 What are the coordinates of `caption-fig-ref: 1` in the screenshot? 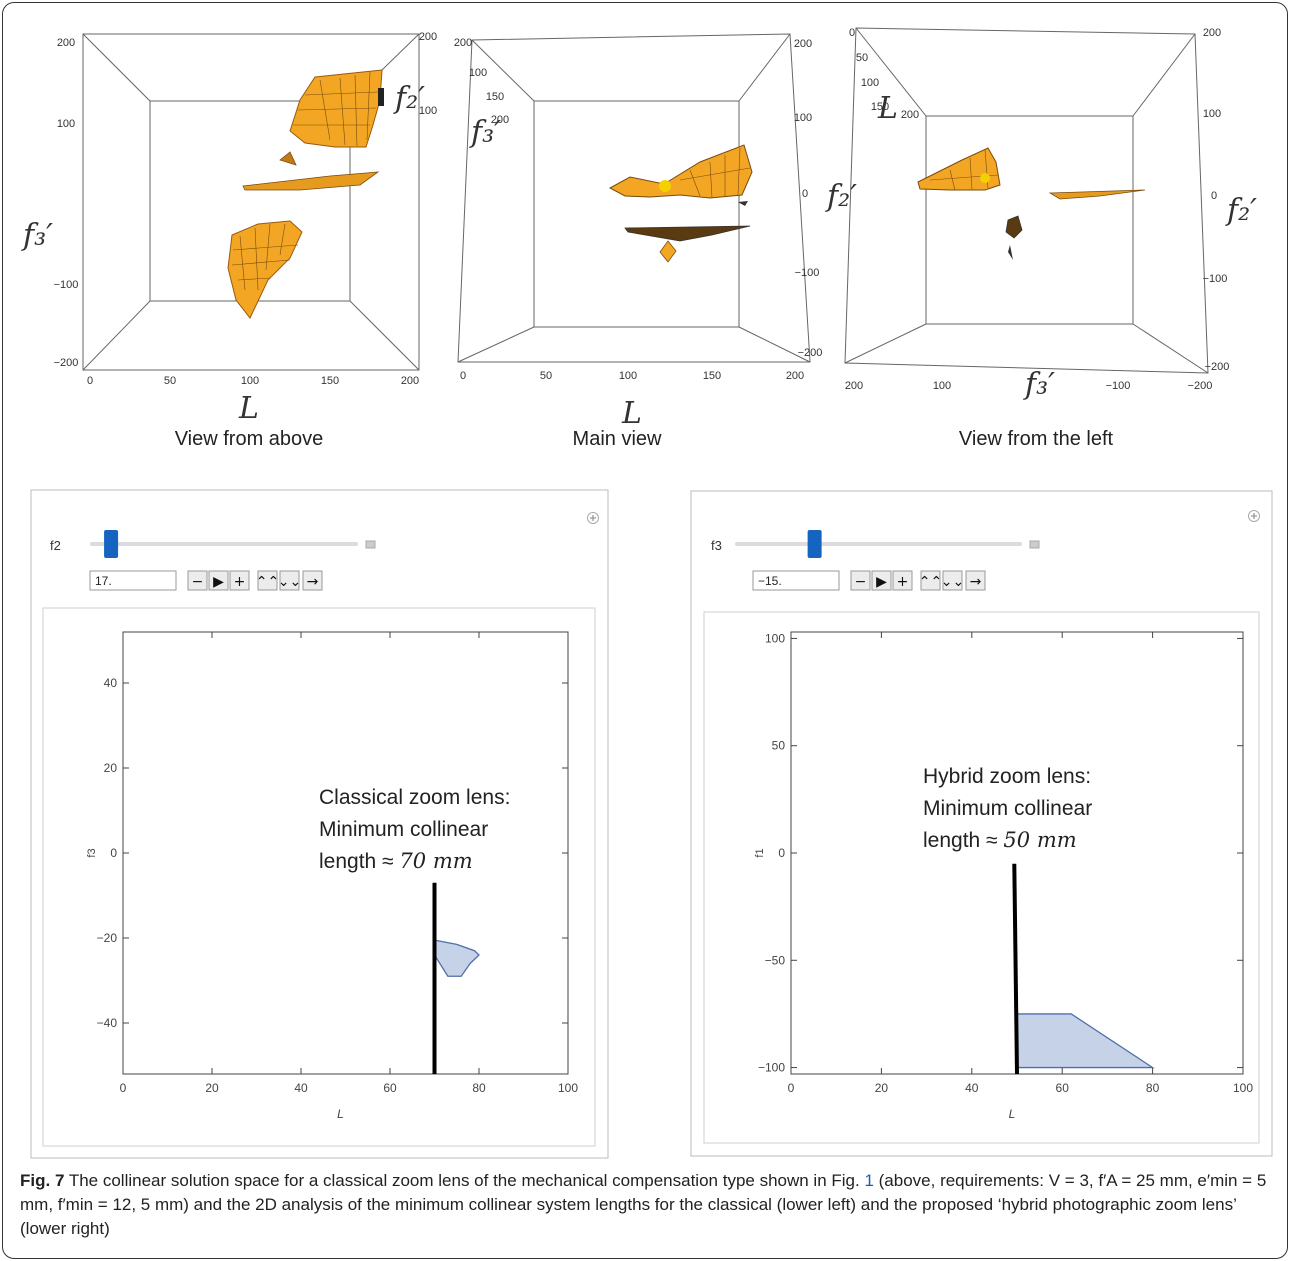 It's located at (869, 1180).